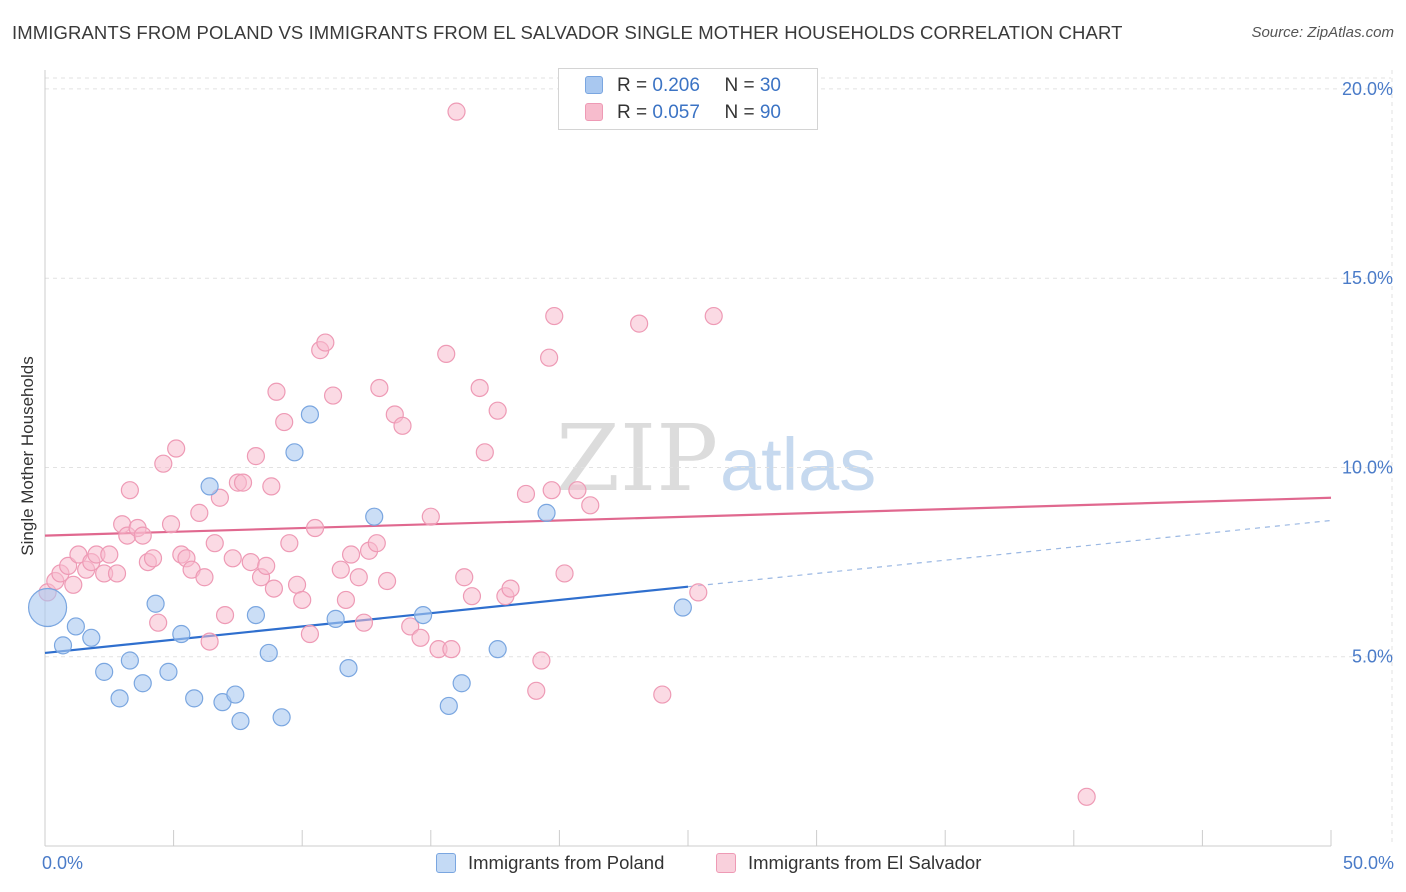  I want to click on elsalvador-trend-line, so click(688, 516).